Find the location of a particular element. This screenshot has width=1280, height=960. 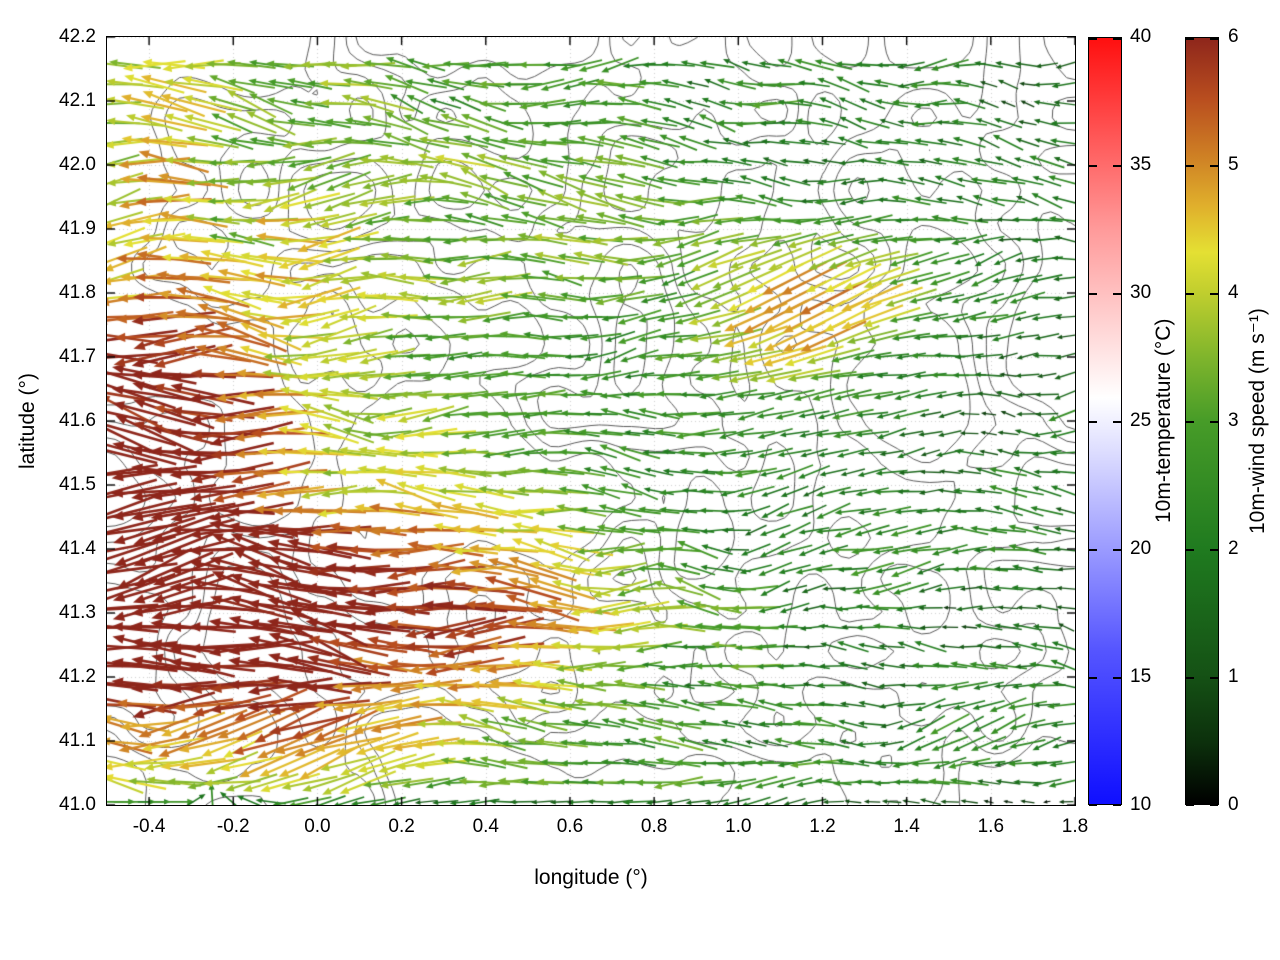

y-tick-label: 41.8 is located at coordinates (77, 292).